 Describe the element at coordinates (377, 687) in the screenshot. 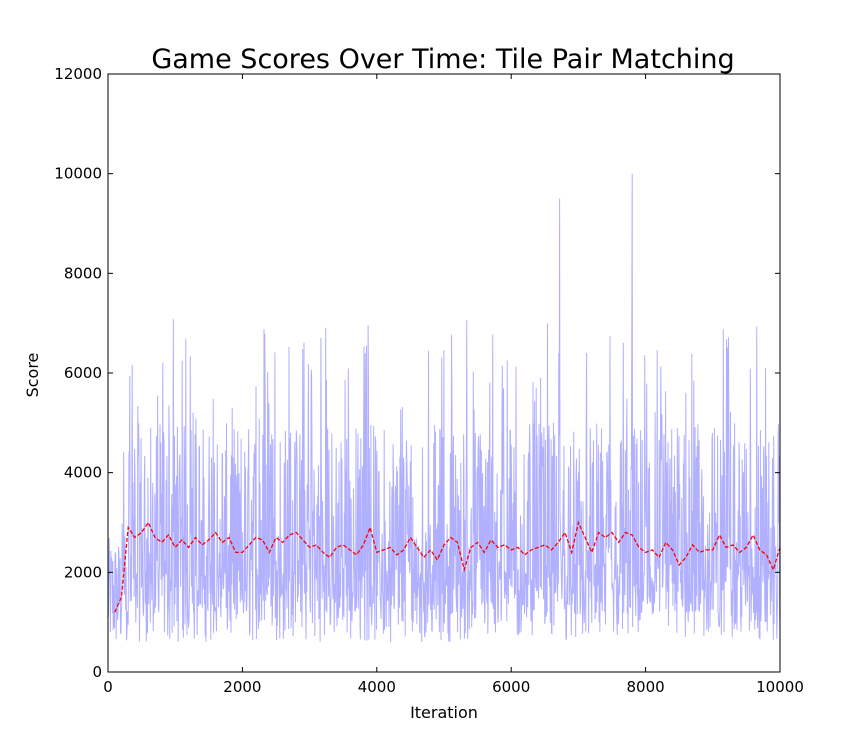

I see `x-tick-label: 4000` at that location.